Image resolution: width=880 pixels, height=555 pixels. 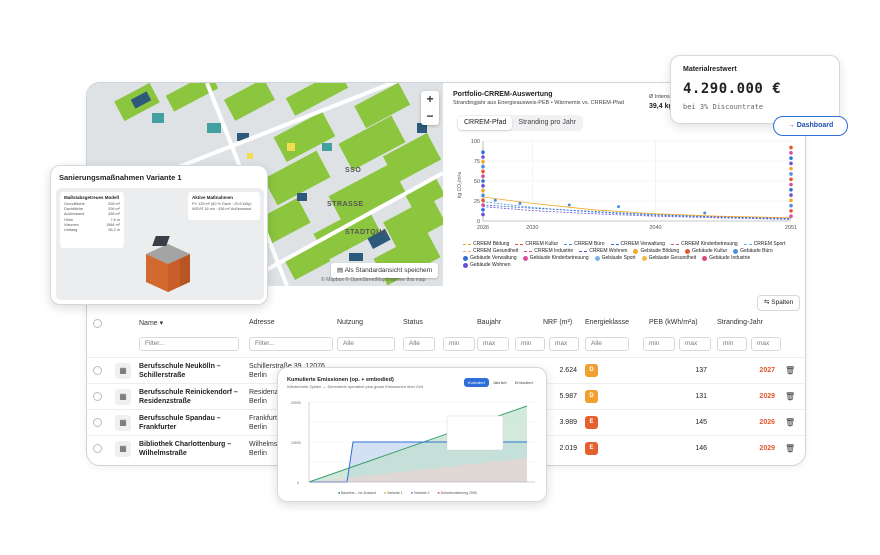 What do you see at coordinates (706, 251) in the screenshot?
I see `legend-item: Gebäude Kultur` at bounding box center [706, 251].